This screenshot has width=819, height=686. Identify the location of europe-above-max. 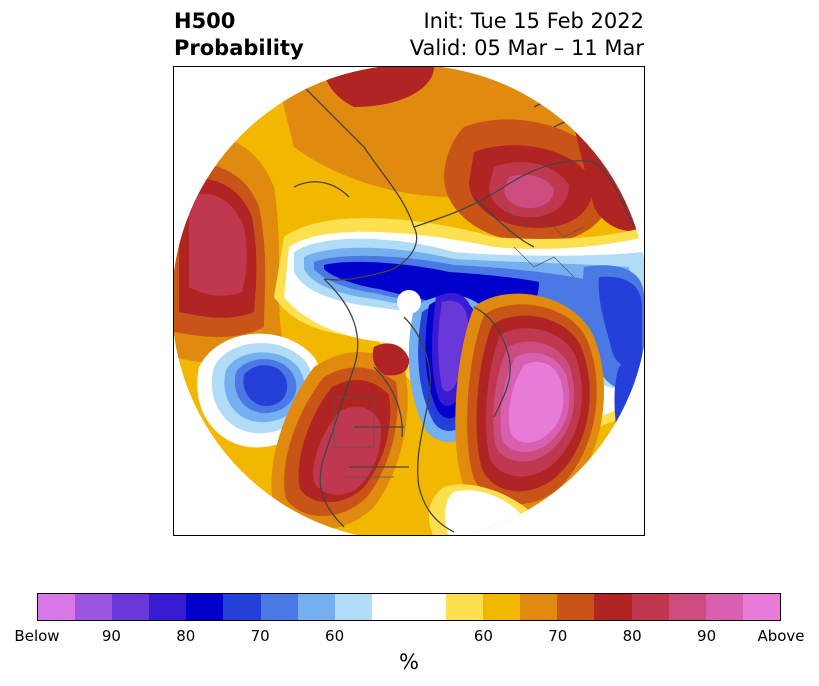
(536, 402).